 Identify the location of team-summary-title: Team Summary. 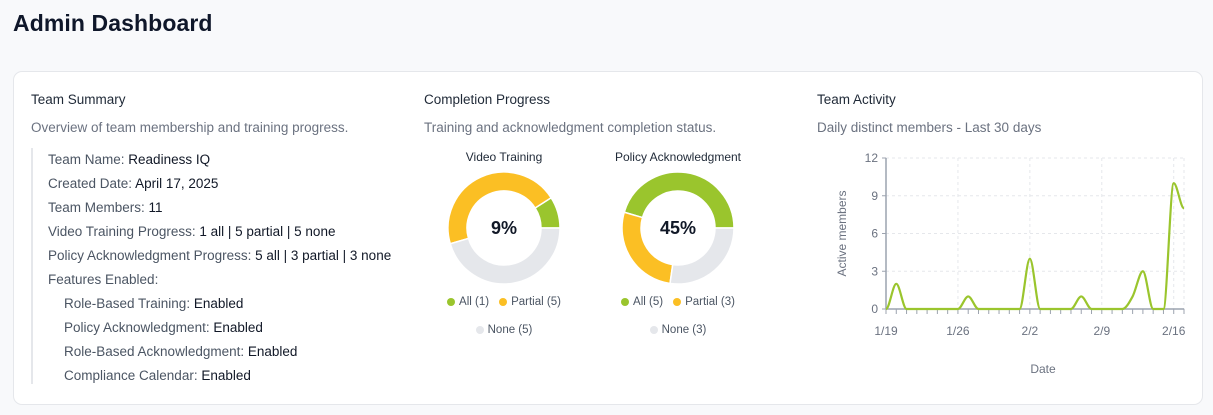
(78, 99).